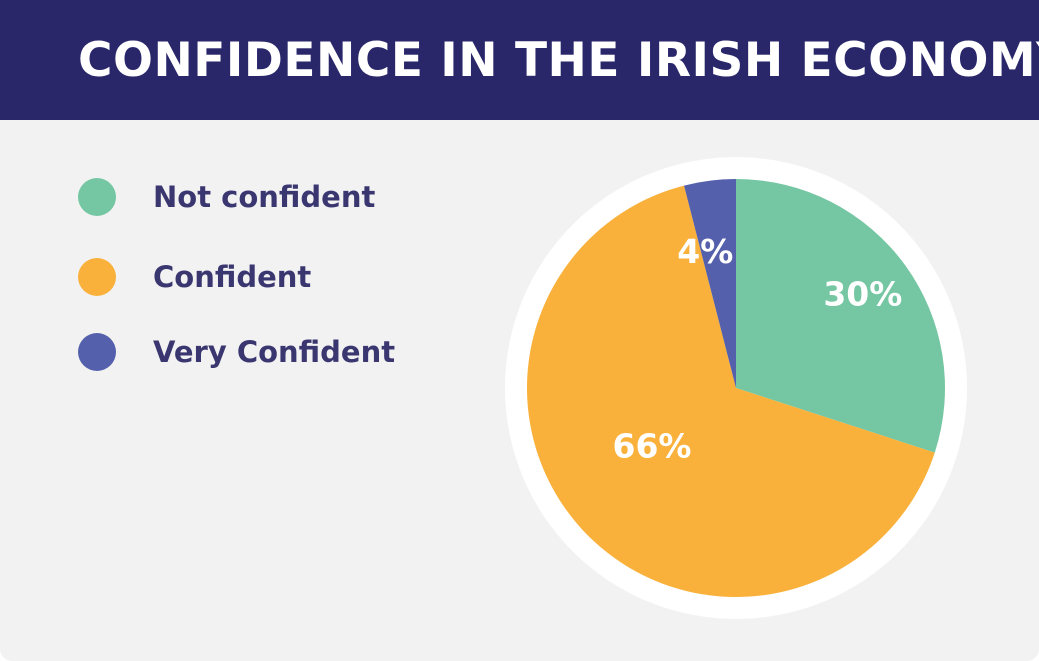  I want to click on legend-item-very-confident: Very Confident, so click(278, 352).